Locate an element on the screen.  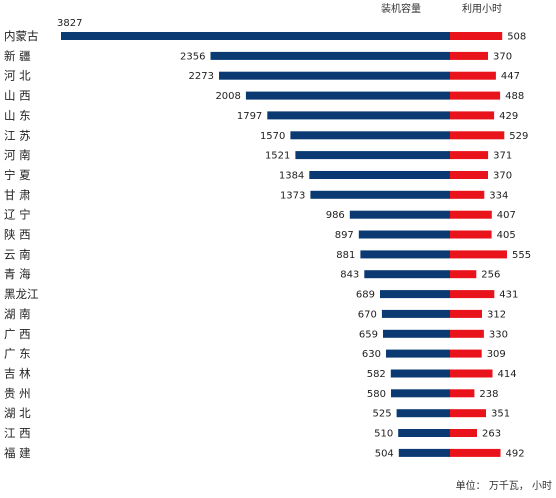
category-label: 青 海 is located at coordinates (17, 274).